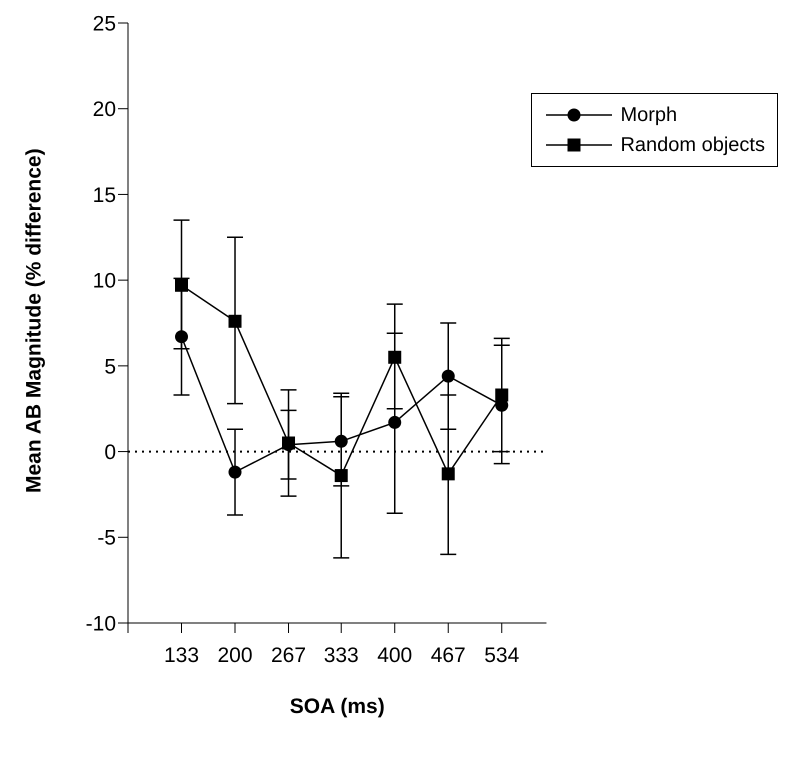  I want to click on y-tick-label: 10, so click(104, 281).